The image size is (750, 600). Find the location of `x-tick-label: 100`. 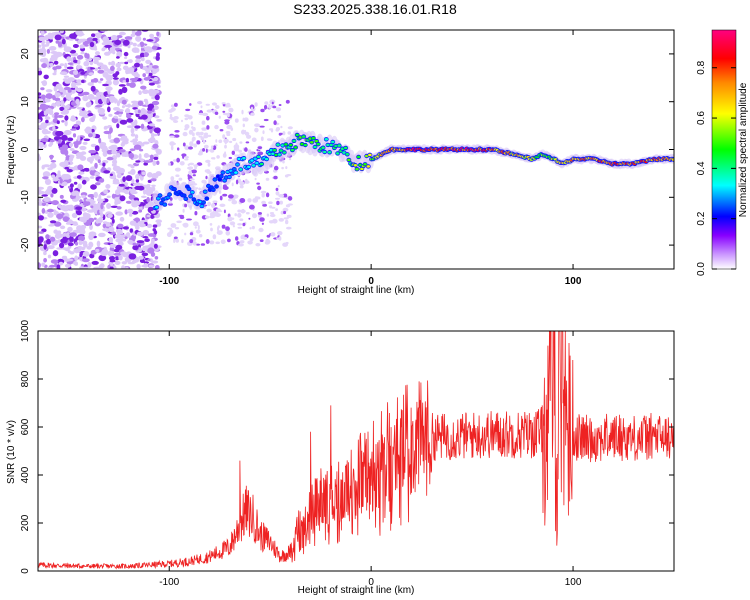

x-tick-label: 100 is located at coordinates (573, 281).